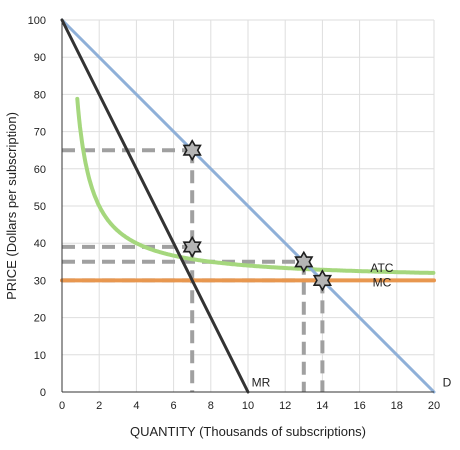 The height and width of the screenshot is (450, 460). Describe the element at coordinates (40, 133) in the screenshot. I see `y-tick-label-7: 70` at that location.